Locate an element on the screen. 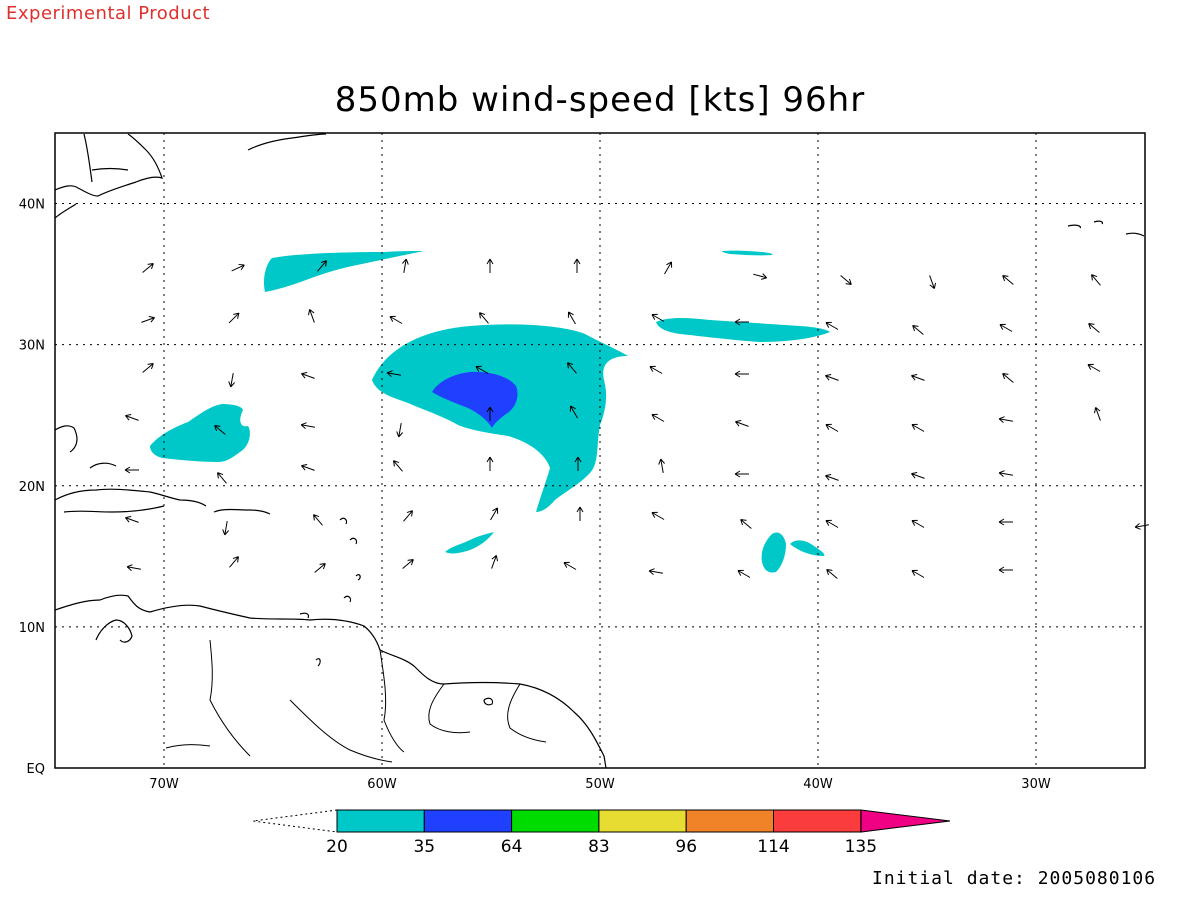 The height and width of the screenshot is (900, 1200). lon-tick-label: 60W is located at coordinates (382, 784).